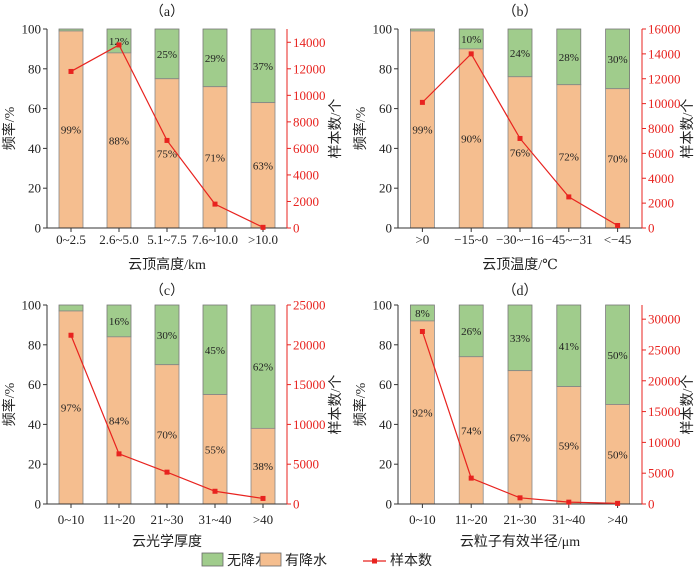 Image resolution: width=700 pixels, height=579 pixels. I want to click on x-tick-label: 11~20, so click(119, 519).